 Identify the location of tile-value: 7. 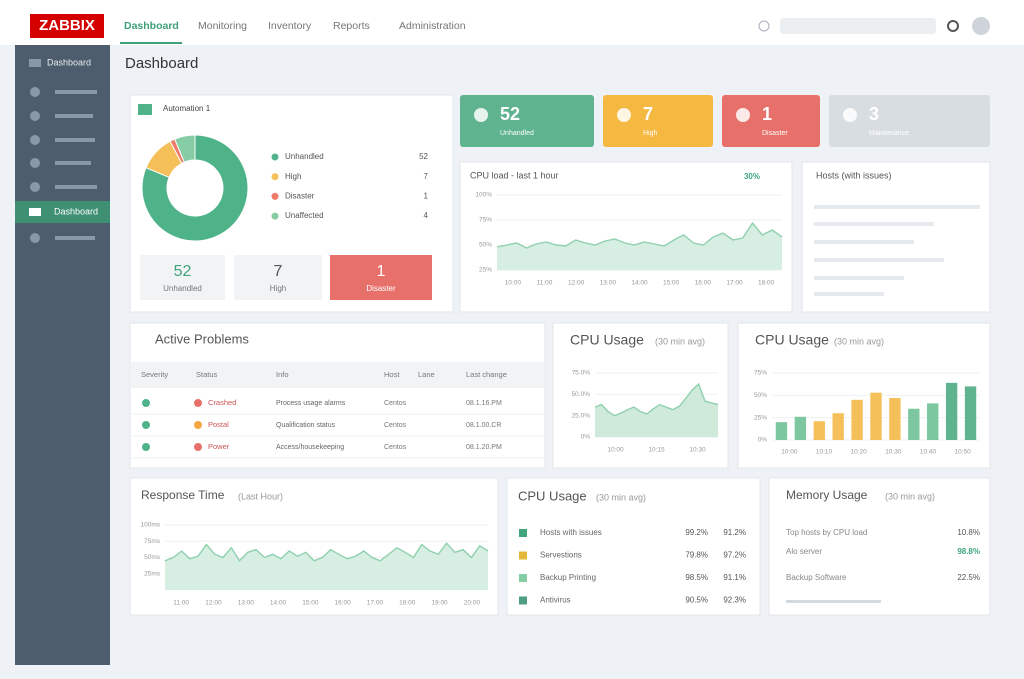
(648, 114).